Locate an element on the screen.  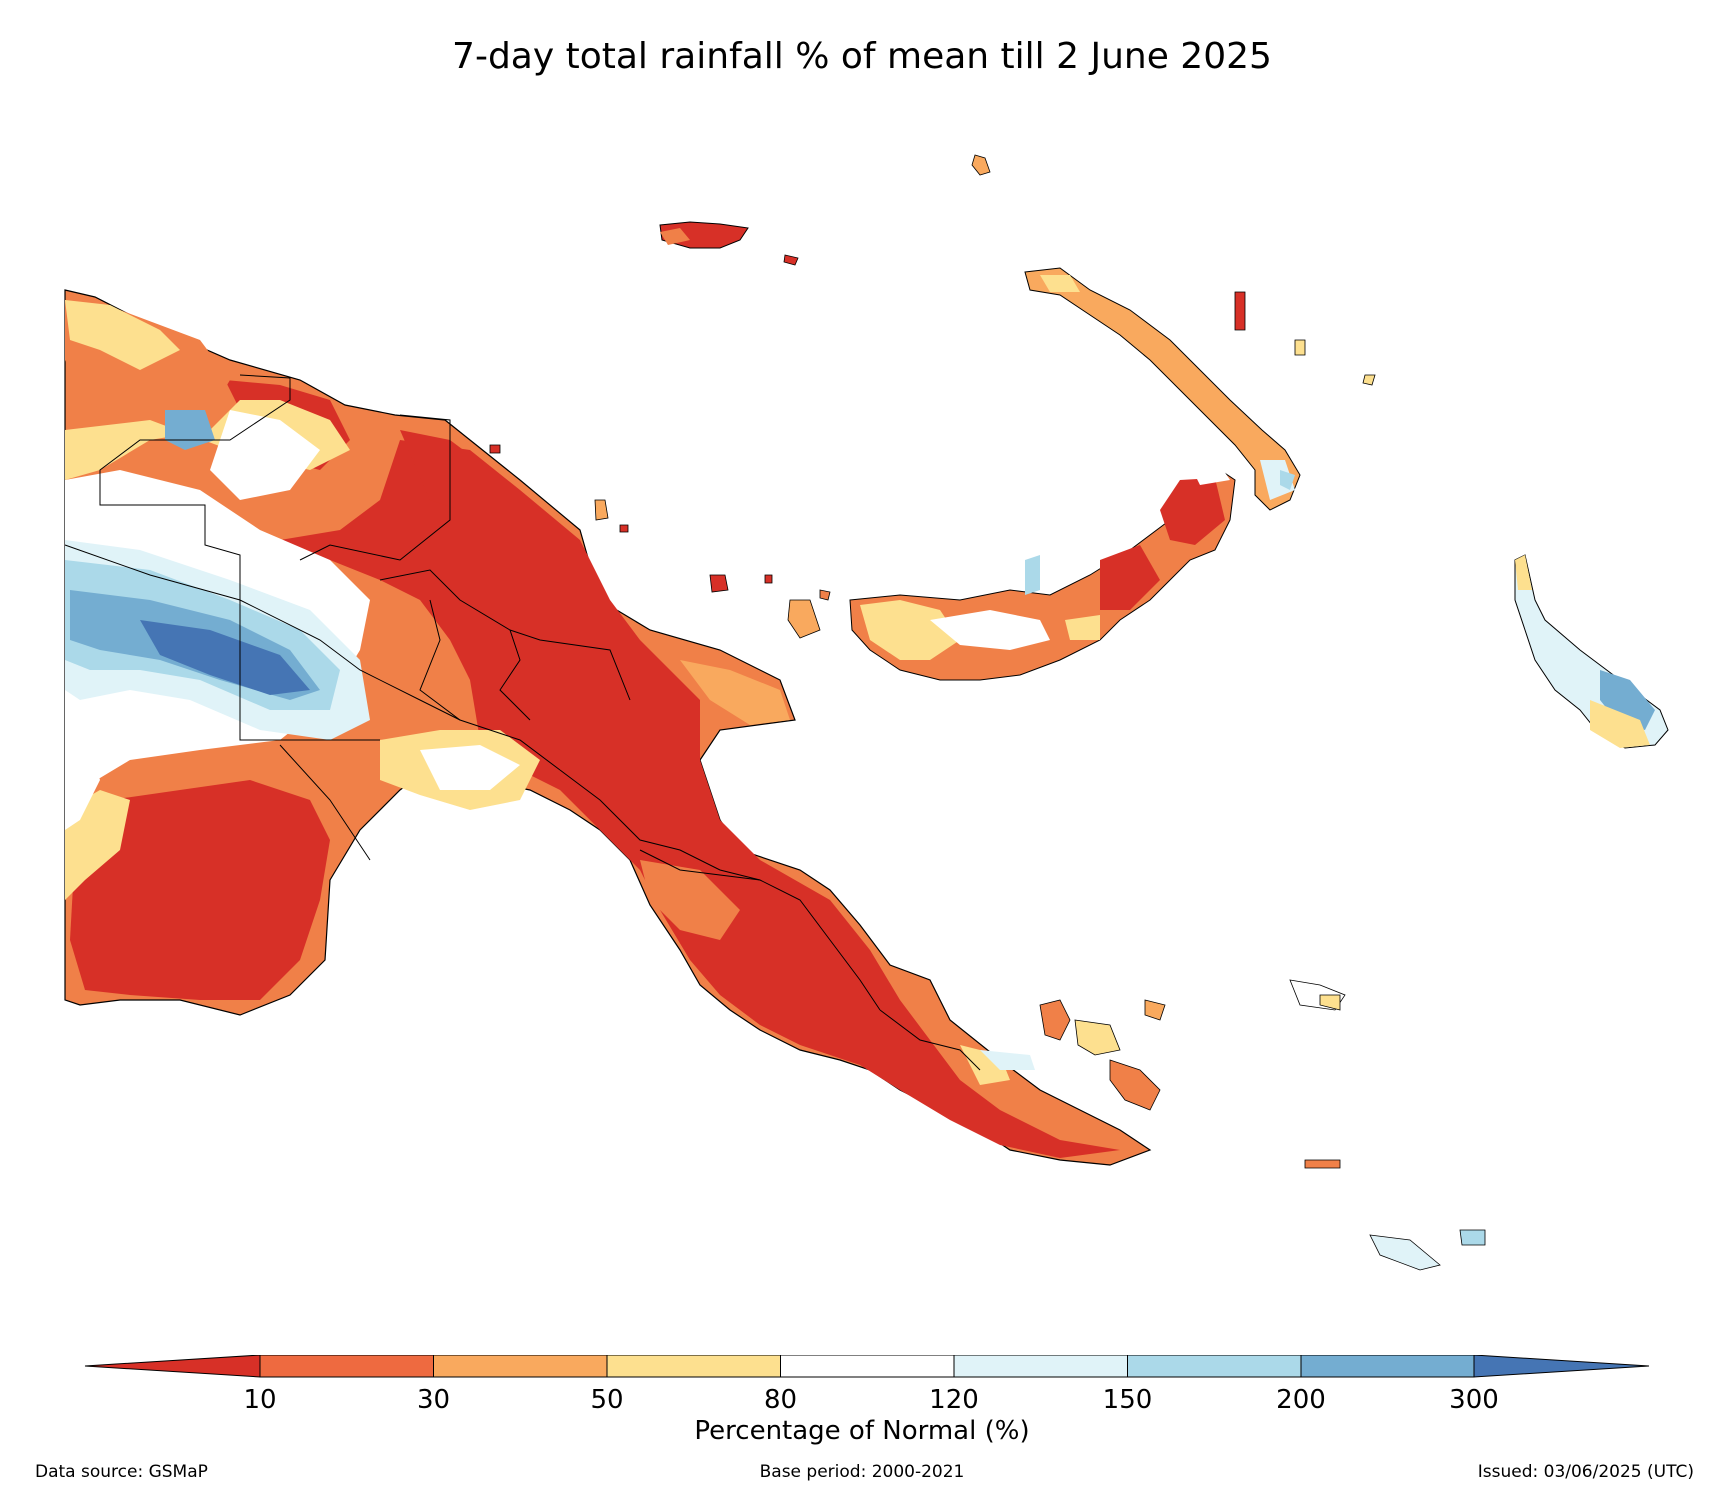
new-britain is located at coordinates (1042, 573).